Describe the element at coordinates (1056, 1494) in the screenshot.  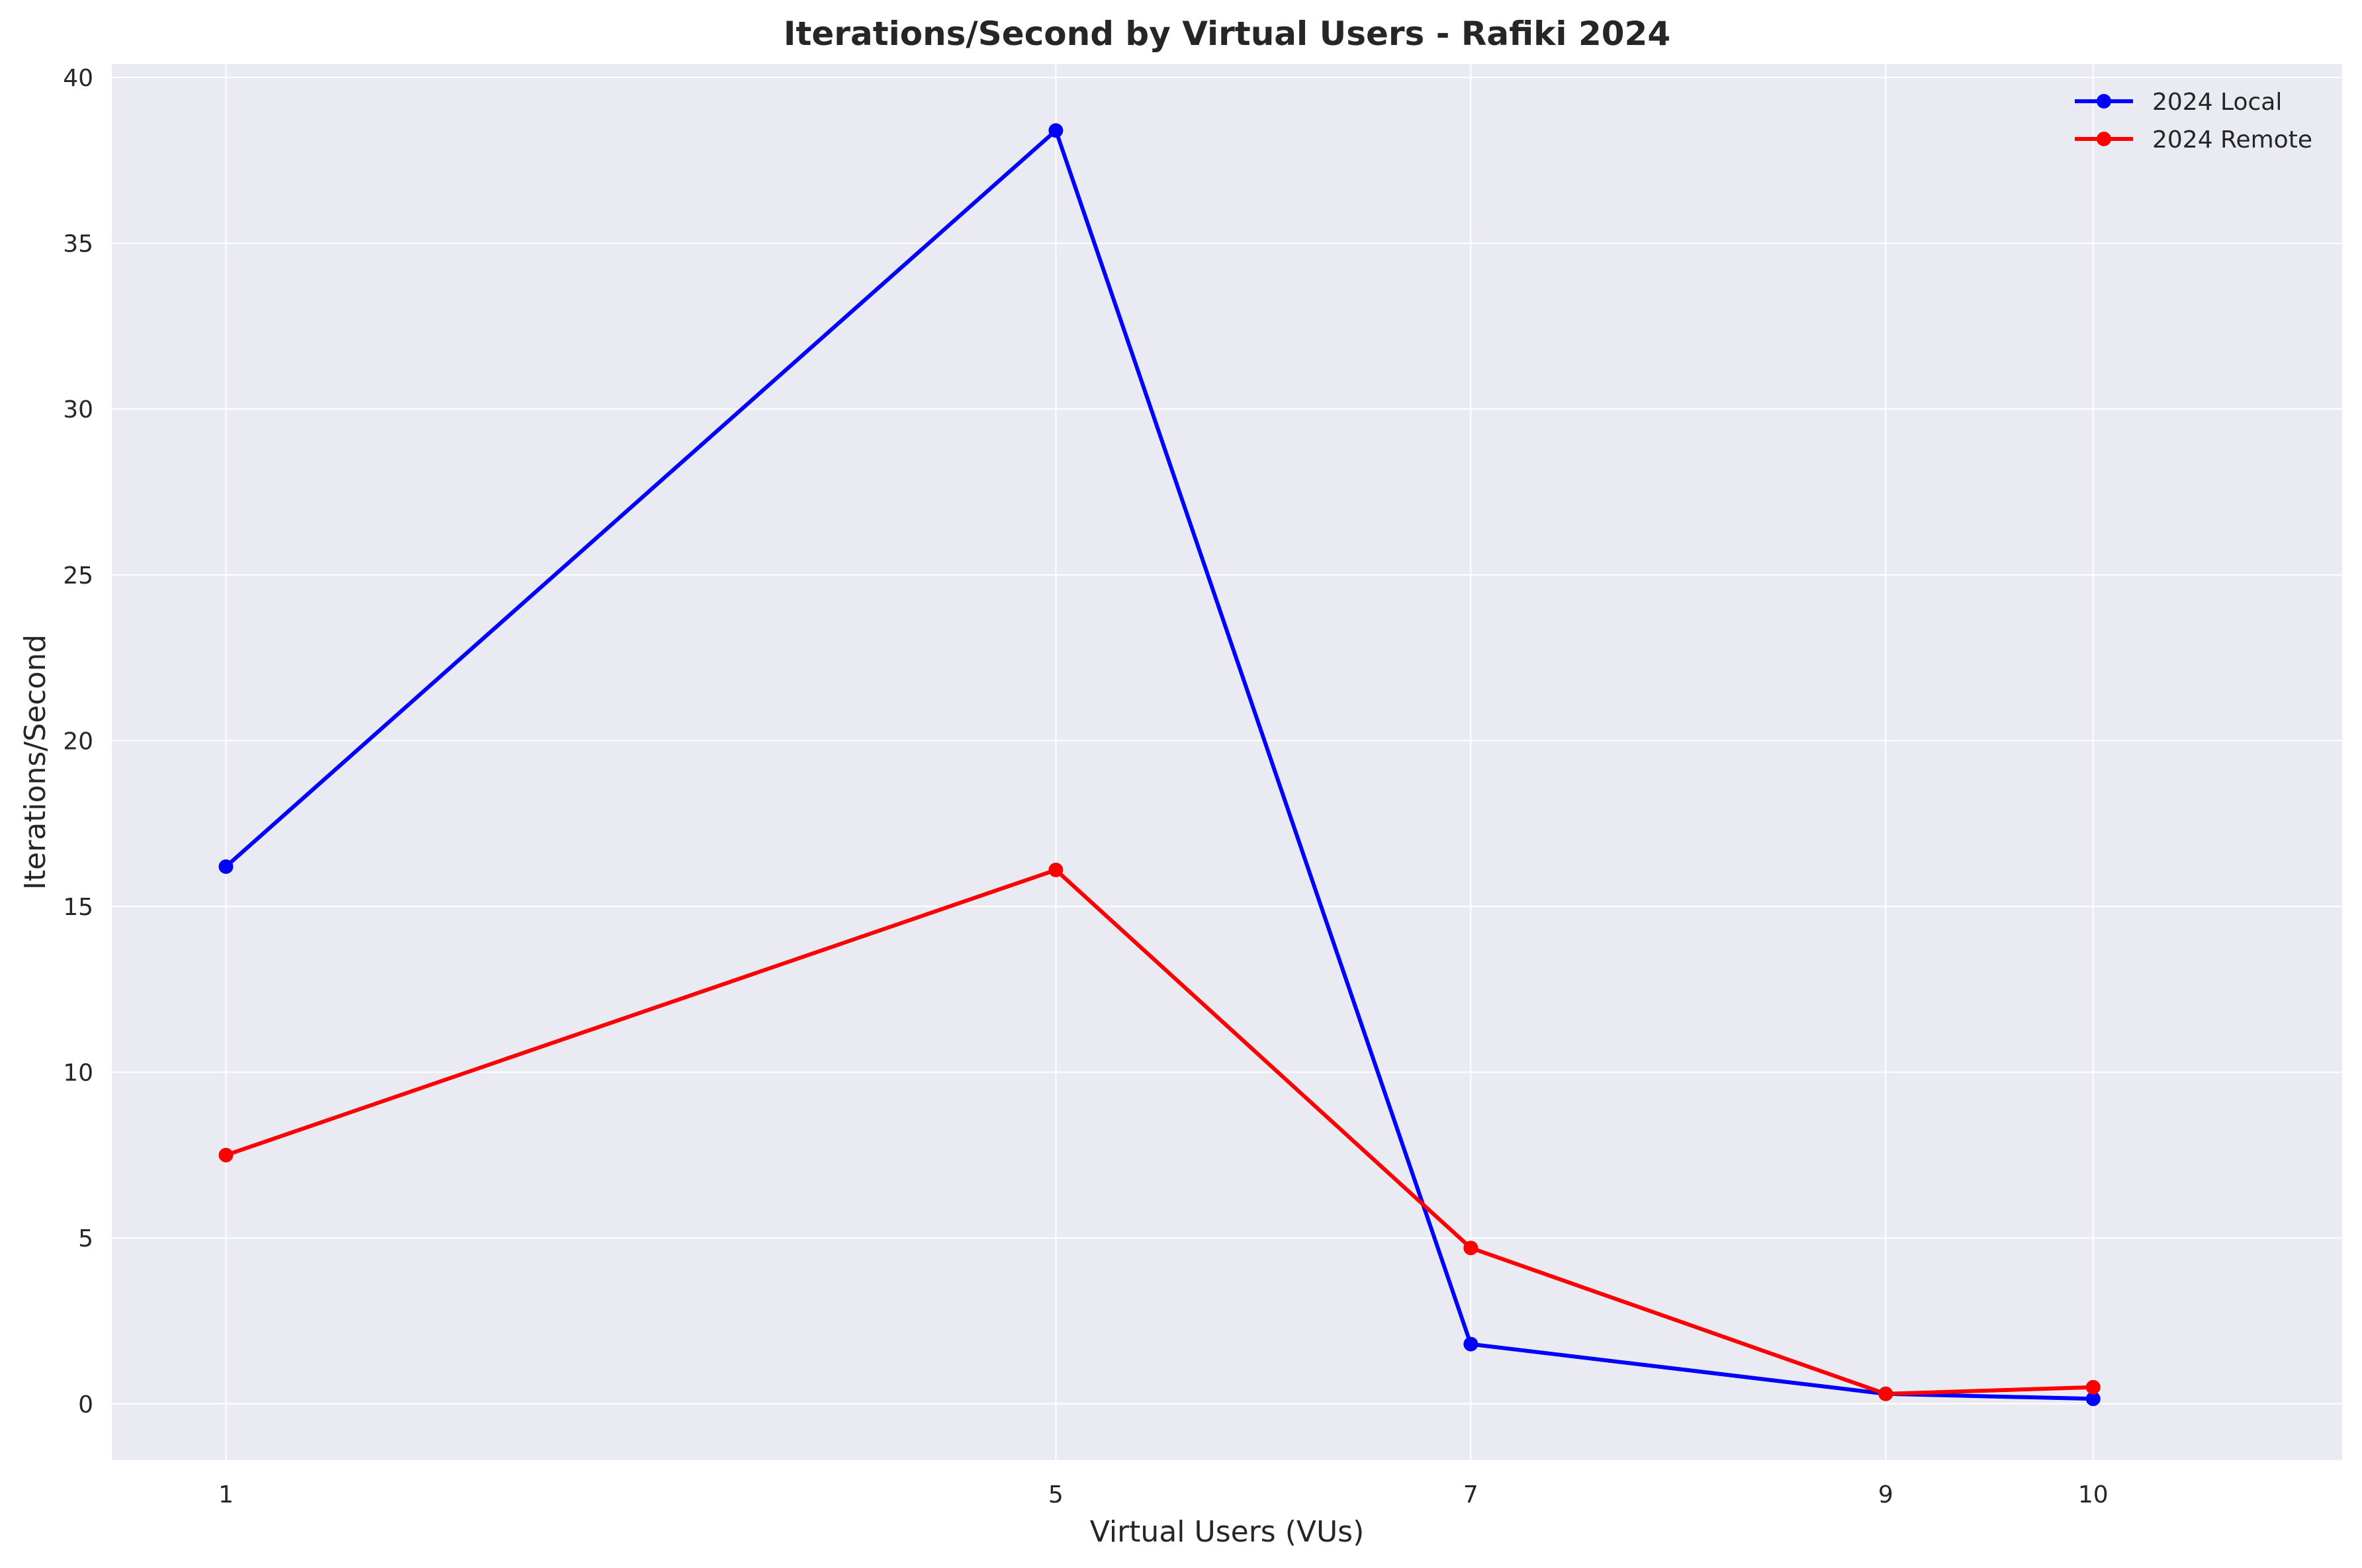
I see `x-tick-label: 5` at that location.